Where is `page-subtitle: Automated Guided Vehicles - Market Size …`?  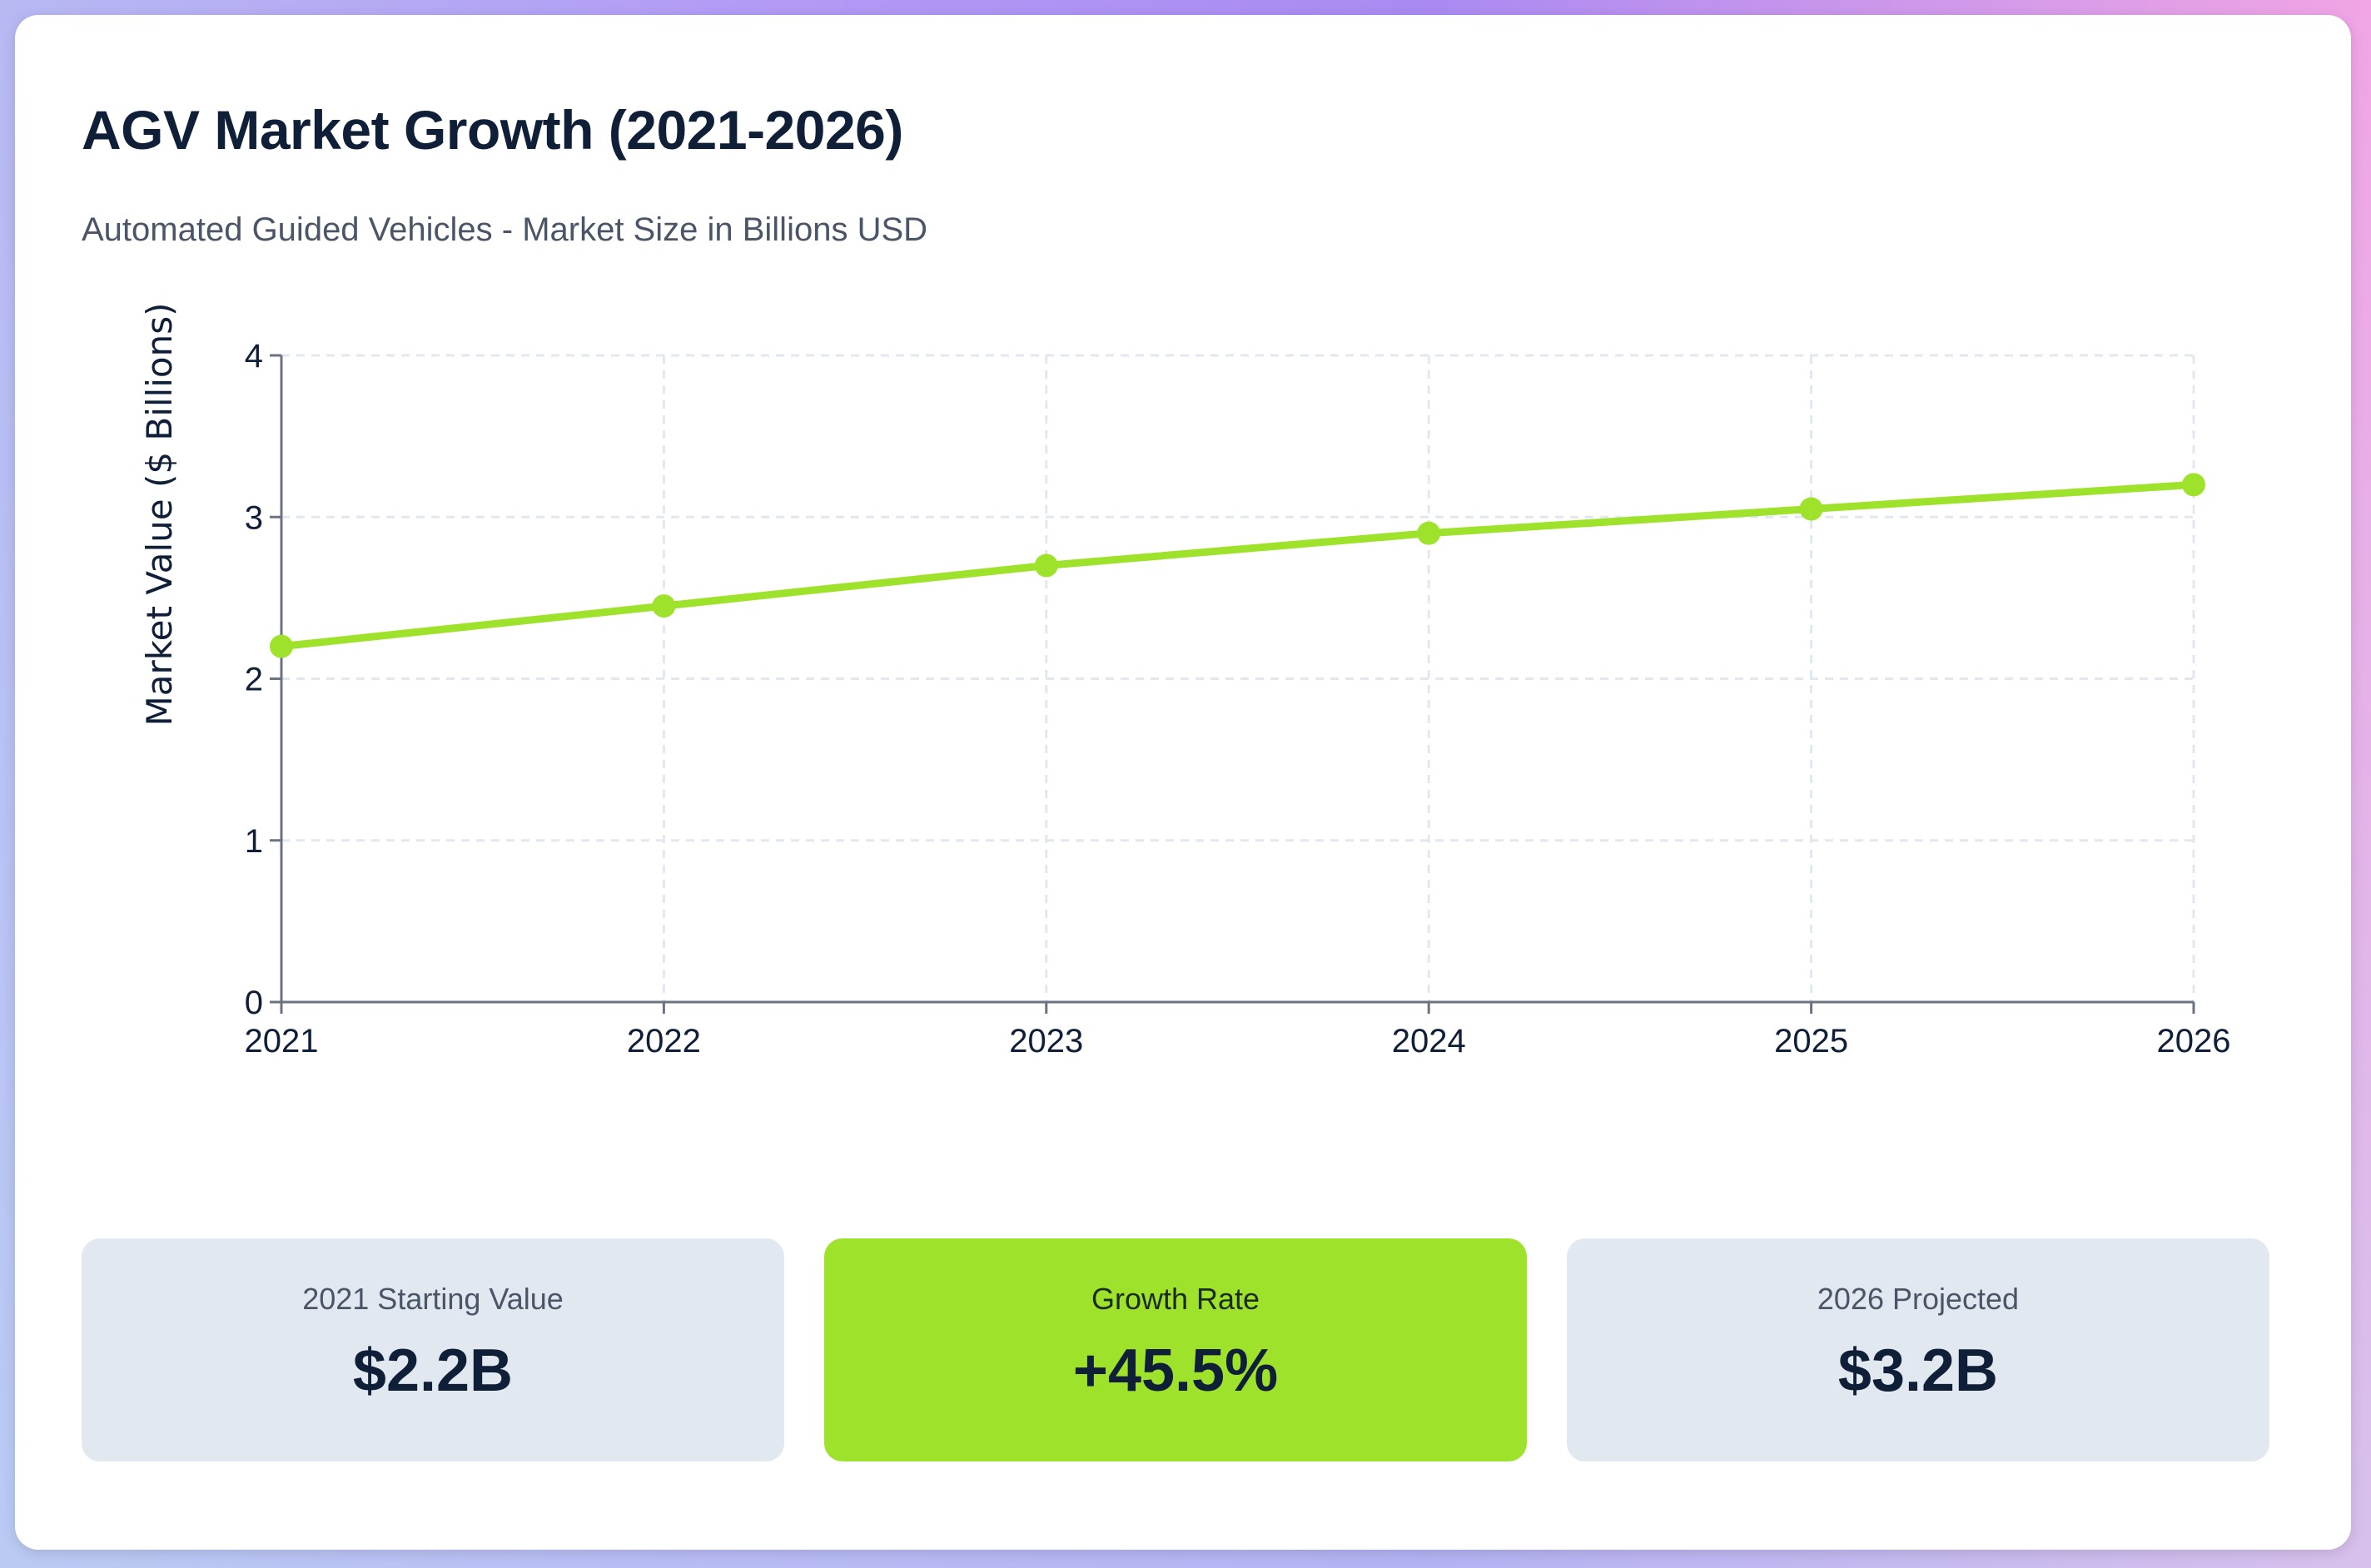
page-subtitle: Automated Guided Vehicles - Market Size … is located at coordinates (505, 229).